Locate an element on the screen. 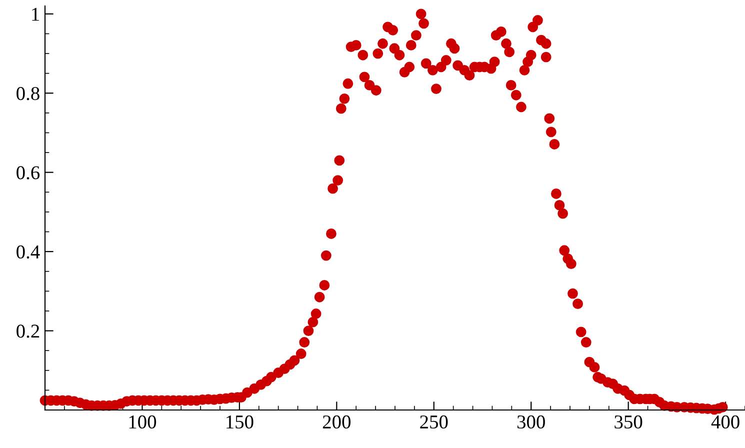 The image size is (745, 448). y-tick-label: 1 is located at coordinates (35, 14).